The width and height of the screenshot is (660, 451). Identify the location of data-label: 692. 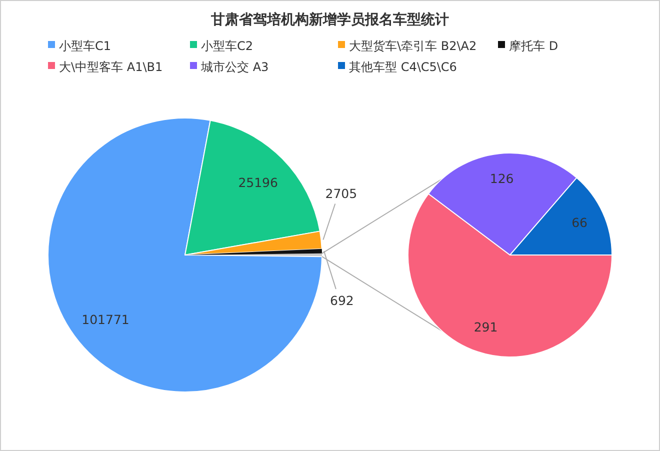
(342, 300).